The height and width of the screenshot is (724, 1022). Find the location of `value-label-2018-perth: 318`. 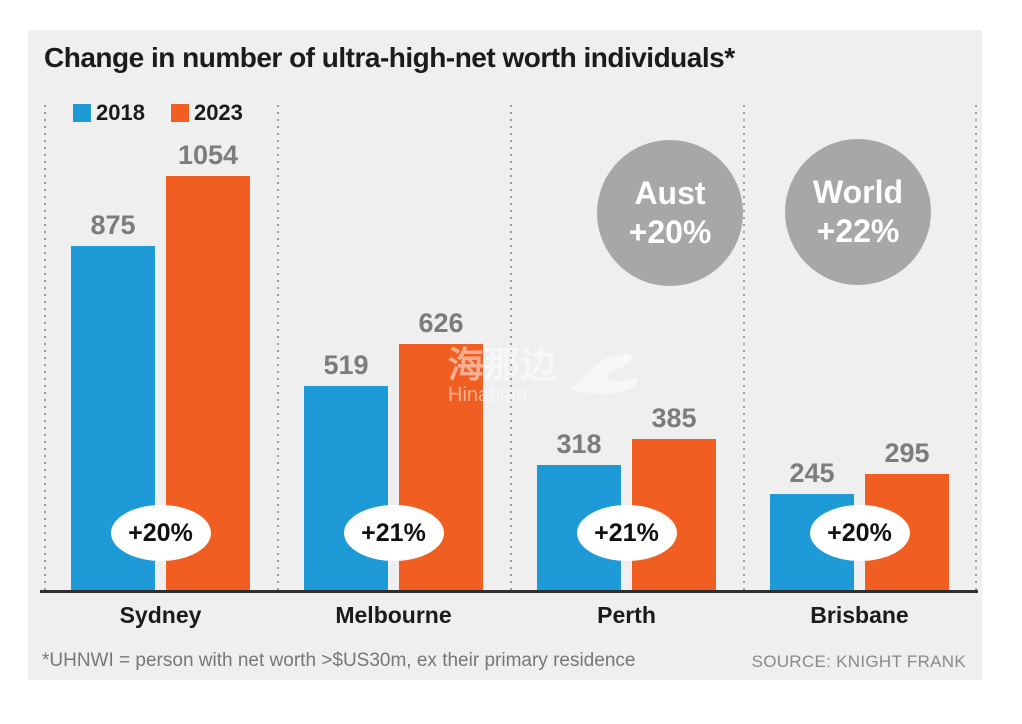

value-label-2018-perth: 318 is located at coordinates (579, 444).